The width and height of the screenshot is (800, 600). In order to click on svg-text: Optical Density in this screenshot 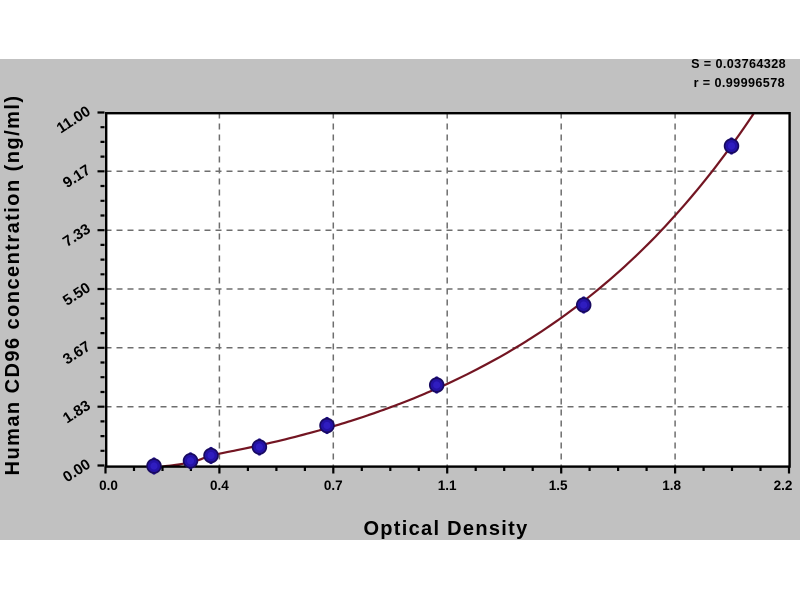, I will do `click(445, 529)`.